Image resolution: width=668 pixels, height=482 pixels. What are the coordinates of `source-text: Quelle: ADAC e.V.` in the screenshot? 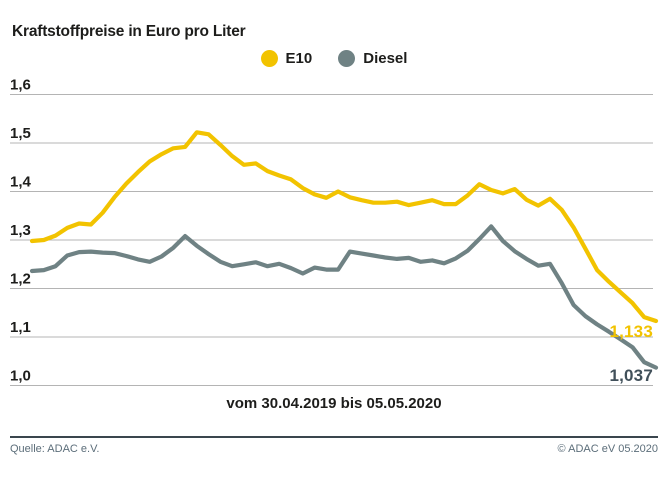 It's located at (55, 449).